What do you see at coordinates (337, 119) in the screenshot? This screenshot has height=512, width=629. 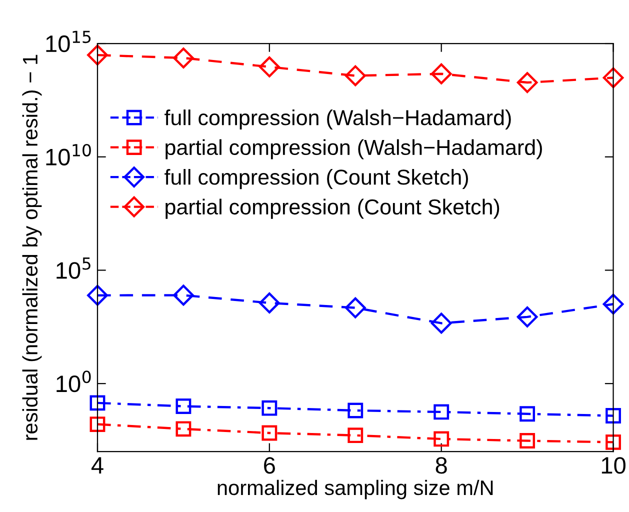 I see `legend-label: full compression (Walsh−Hadamard)` at bounding box center [337, 119].